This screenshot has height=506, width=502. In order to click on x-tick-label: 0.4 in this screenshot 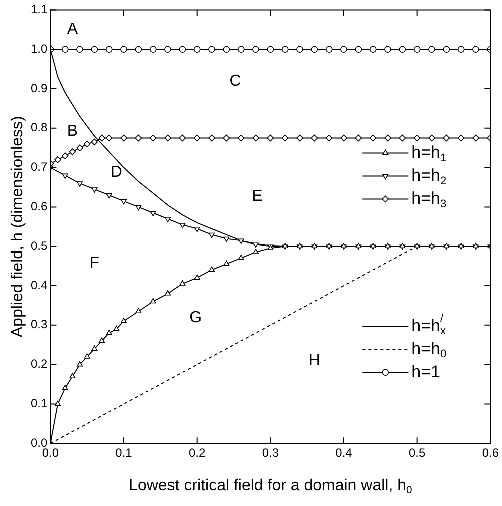, I will do `click(344, 453)`.